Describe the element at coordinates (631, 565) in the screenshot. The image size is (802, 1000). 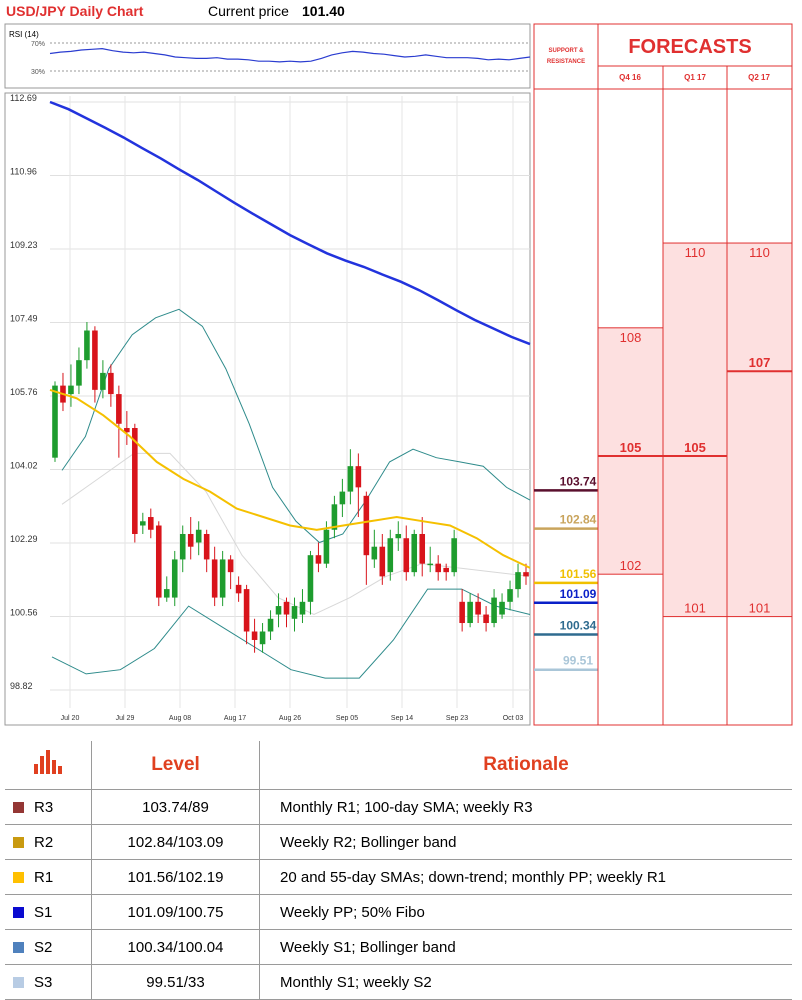
I see `forecast-low: 102` at that location.